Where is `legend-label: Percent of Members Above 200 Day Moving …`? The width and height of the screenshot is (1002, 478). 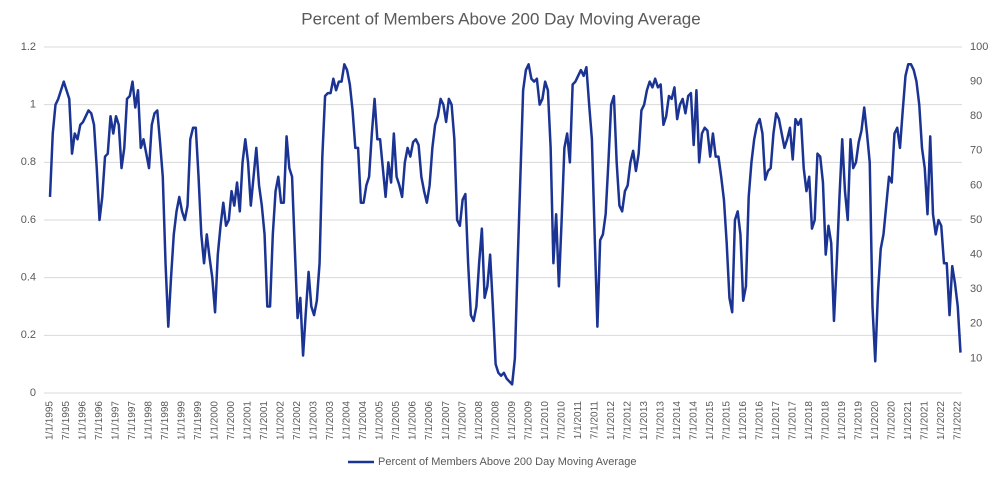 legend-label: Percent of Members Above 200 Day Moving … is located at coordinates (507, 462).